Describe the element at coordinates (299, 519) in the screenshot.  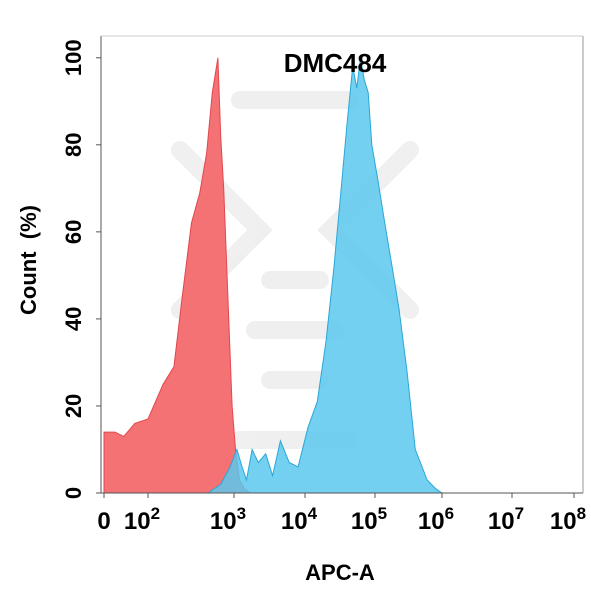
I see `x-tick-label: 10⁴` at that location.